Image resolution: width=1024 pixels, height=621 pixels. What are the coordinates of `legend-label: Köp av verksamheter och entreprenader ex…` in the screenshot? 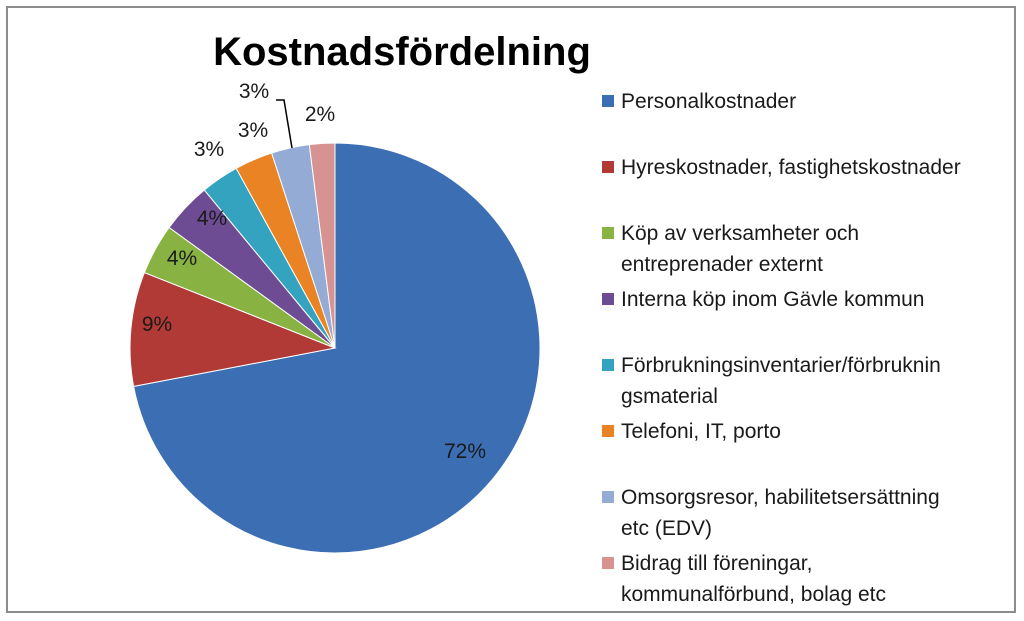 It's located at (740, 249).